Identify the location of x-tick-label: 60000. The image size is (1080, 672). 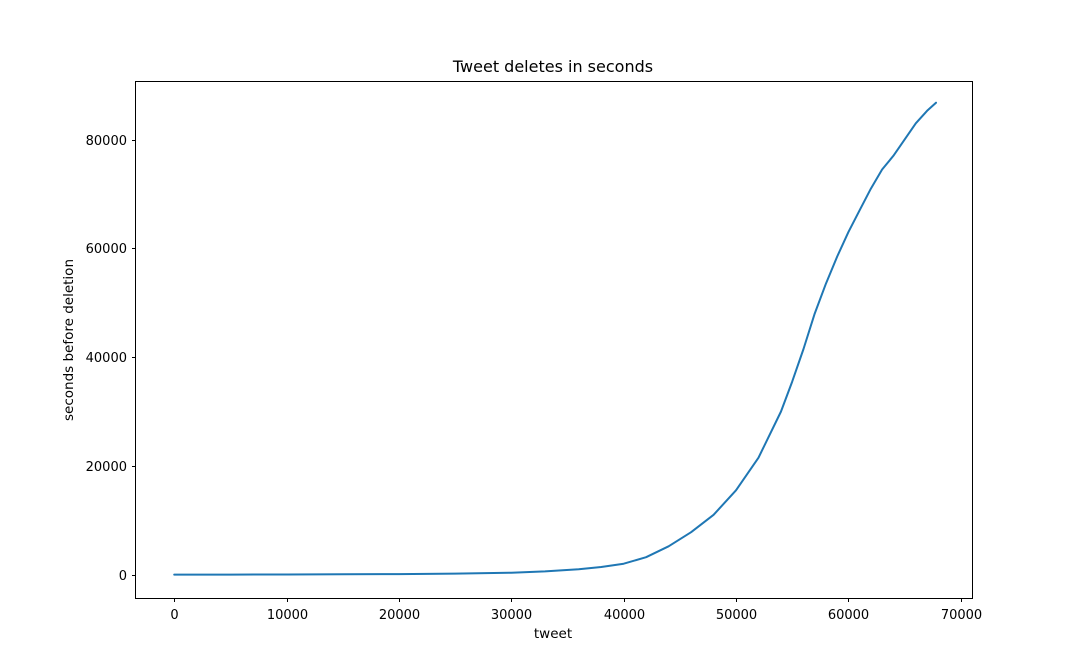
(848, 615).